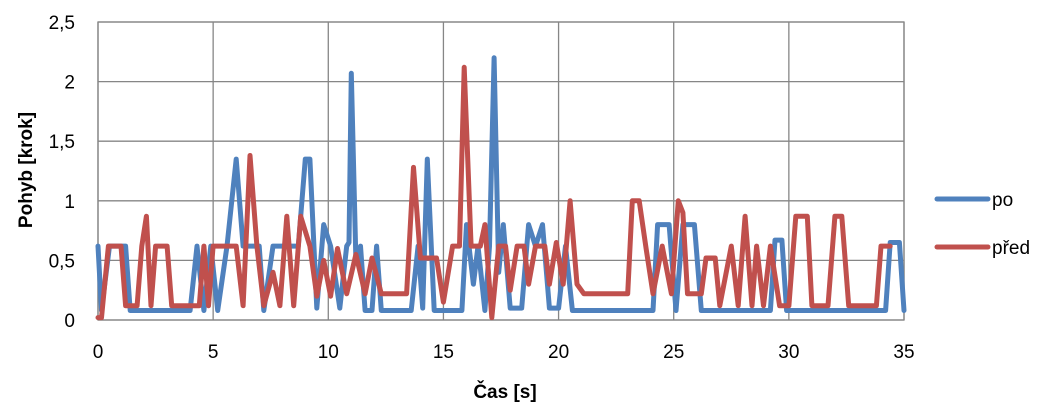 The height and width of the screenshot is (412, 1050). I want to click on legend-label-pred: před, so click(1011, 248).